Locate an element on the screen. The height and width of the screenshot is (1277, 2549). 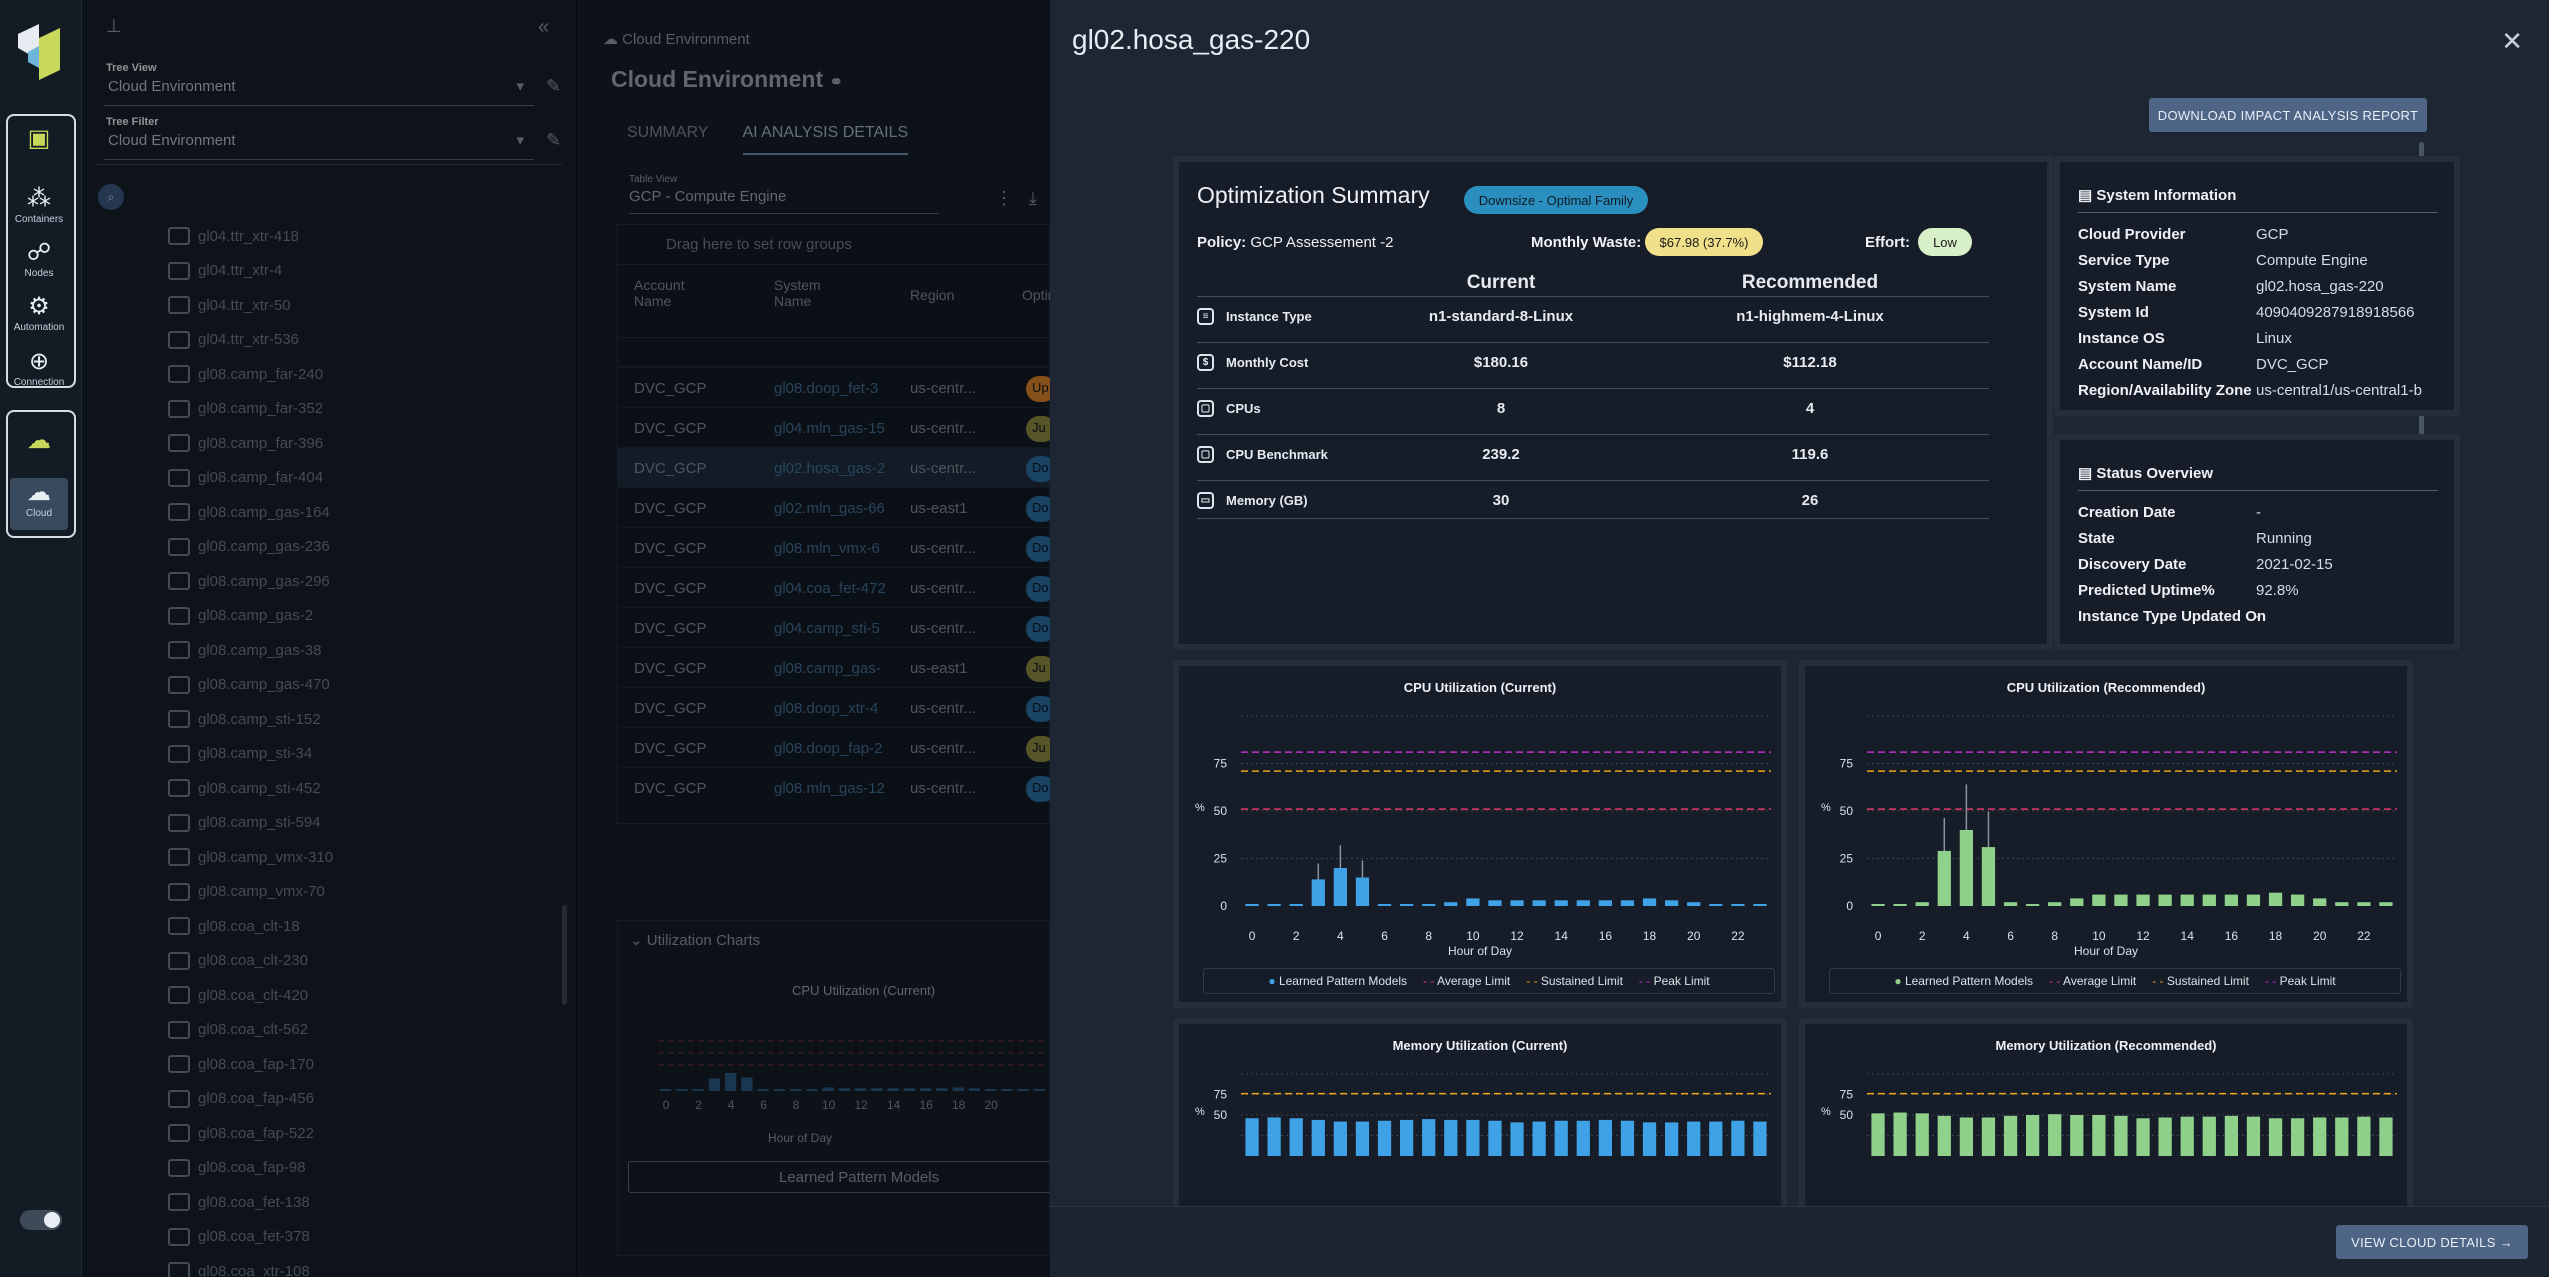
tree-item: gl08.camp_gas-236 is located at coordinates (358, 547).